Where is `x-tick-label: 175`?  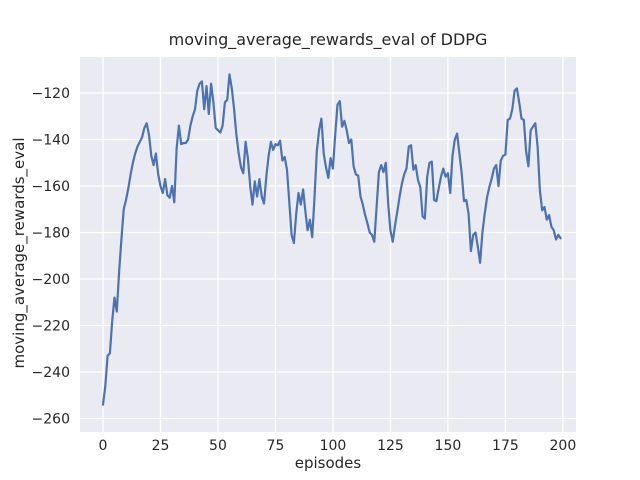
x-tick-label: 175 is located at coordinates (505, 446).